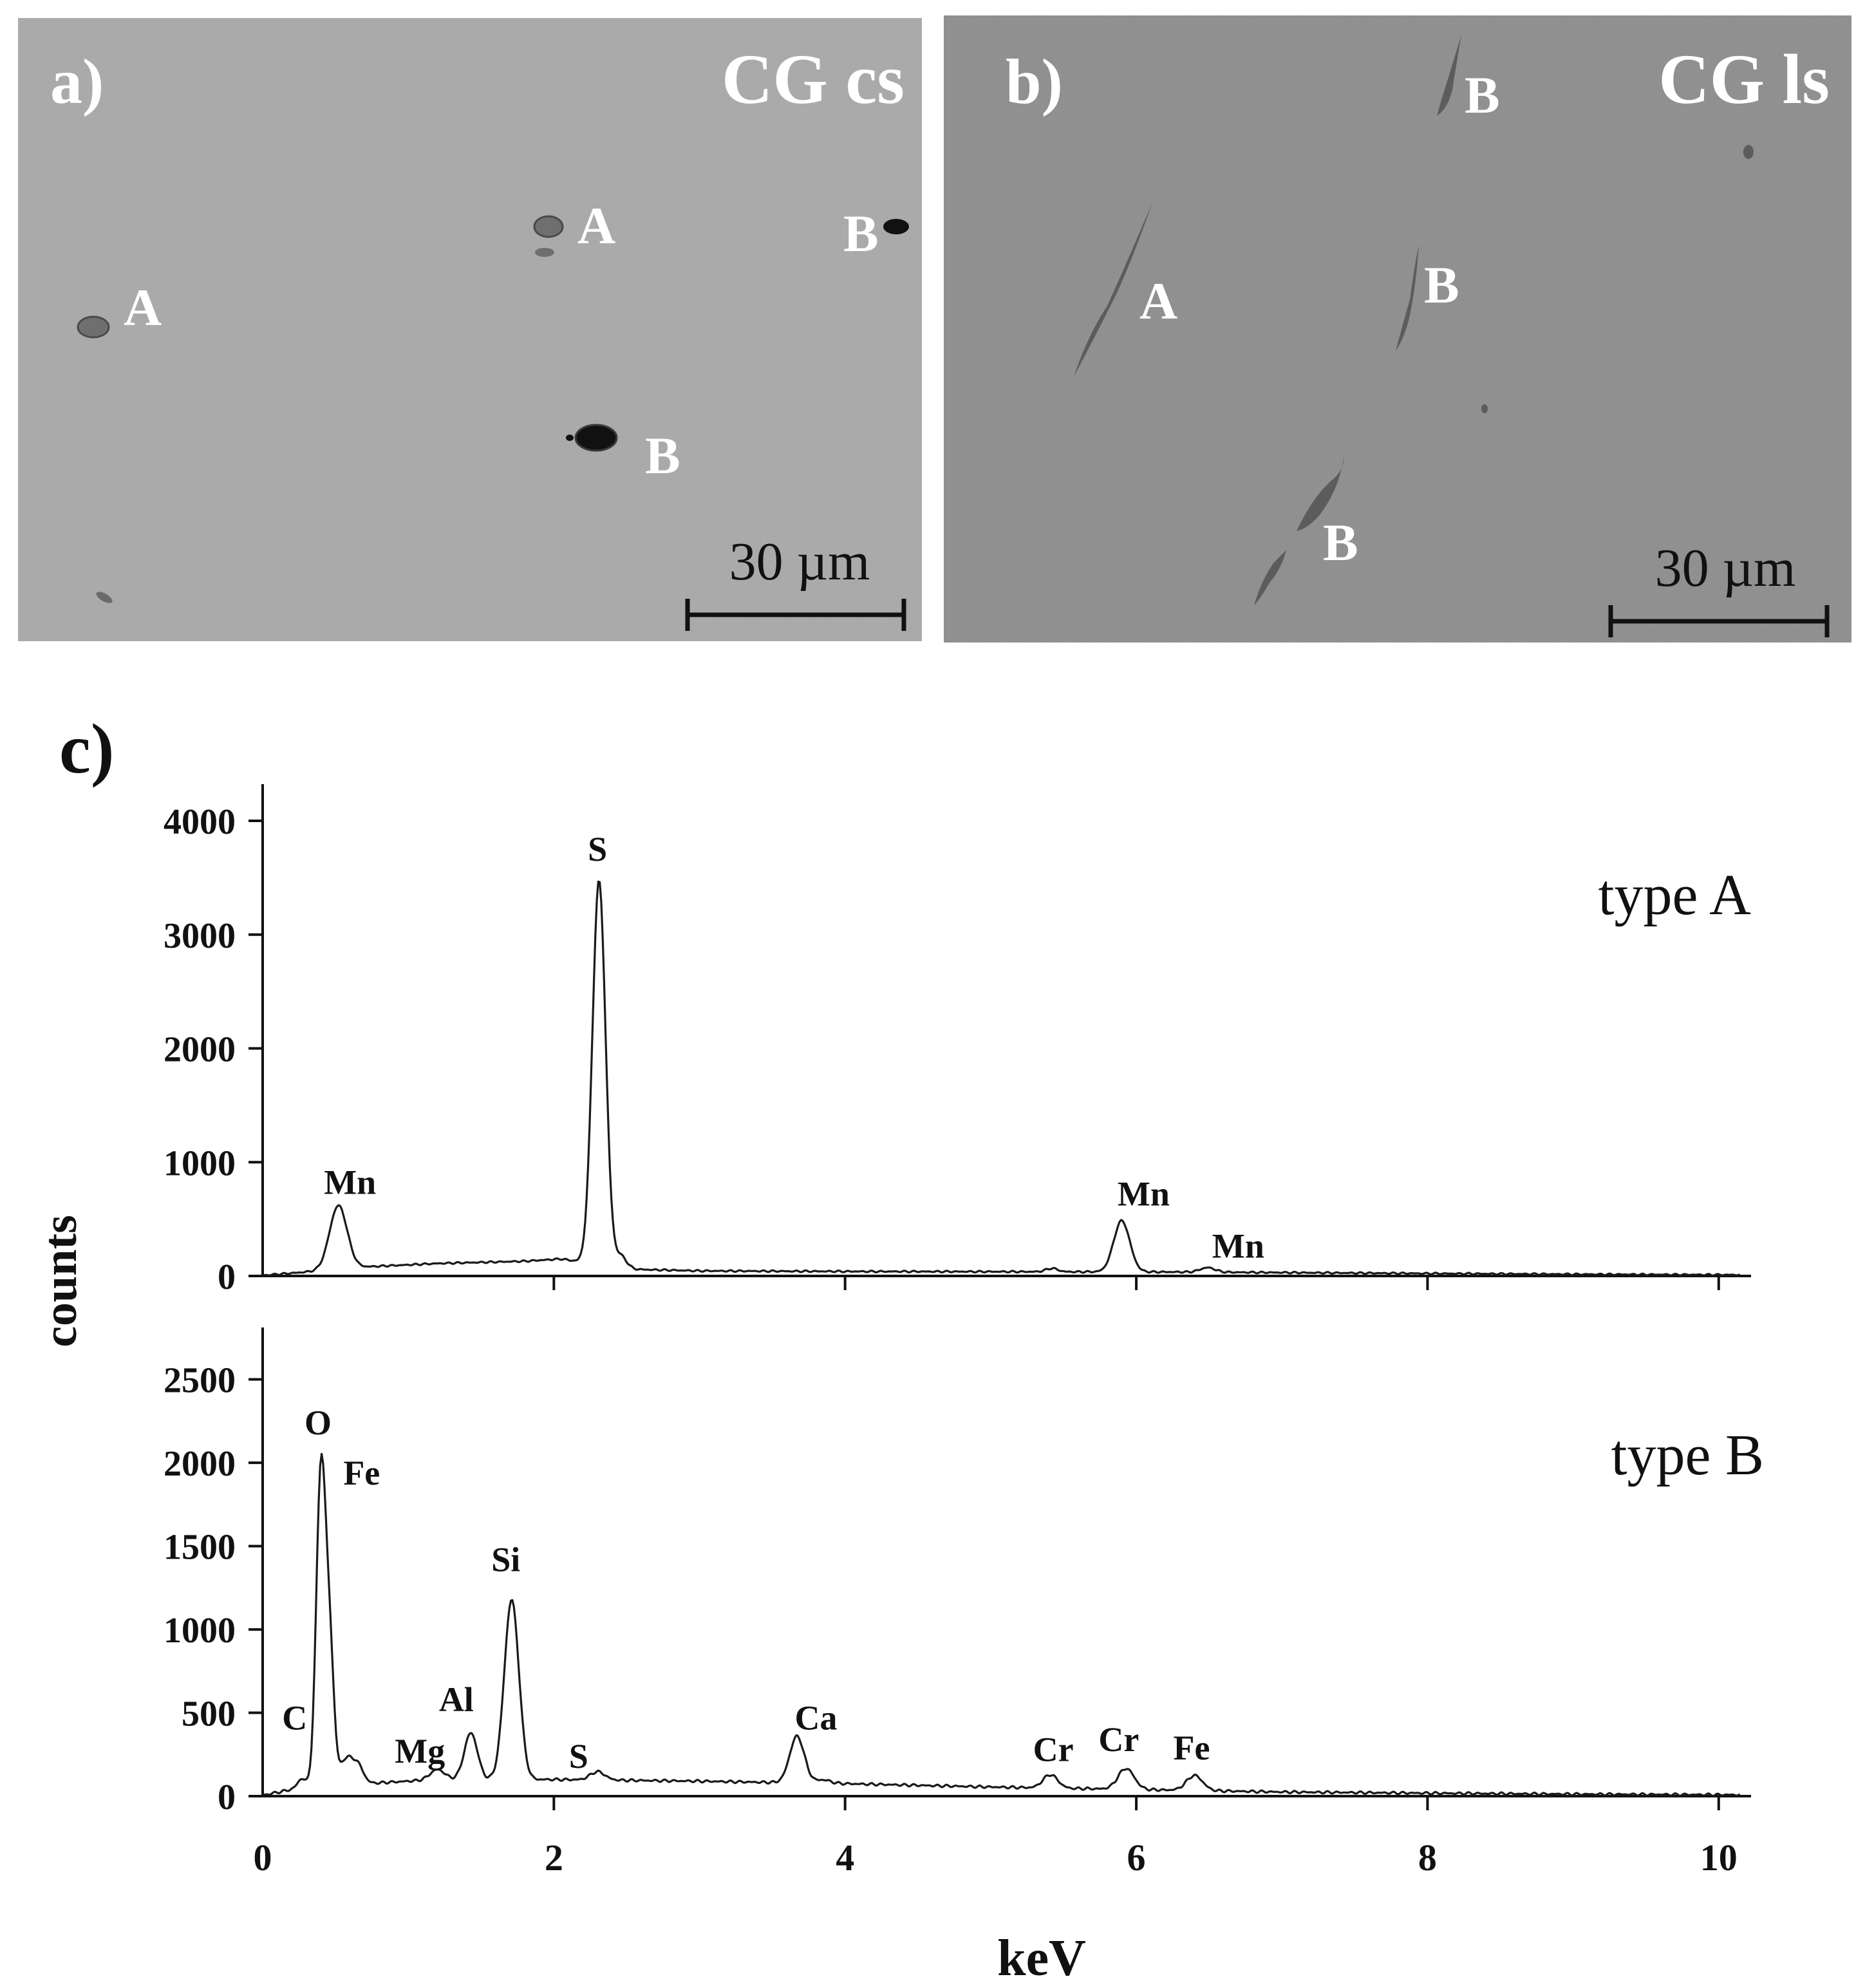 Image resolution: width=1865 pixels, height=1988 pixels. What do you see at coordinates (813, 79) in the screenshot?
I see `condition-label-a: CG cs` at bounding box center [813, 79].